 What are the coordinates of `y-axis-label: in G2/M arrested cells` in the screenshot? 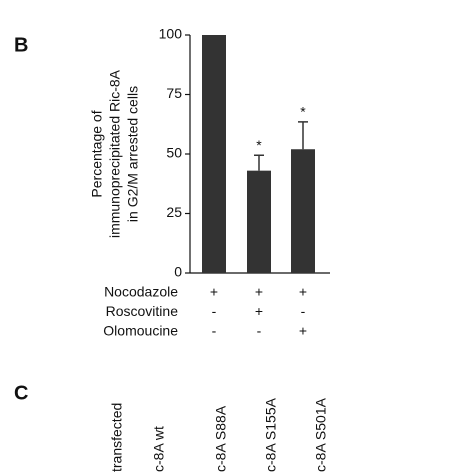 It's located at (133, 154).